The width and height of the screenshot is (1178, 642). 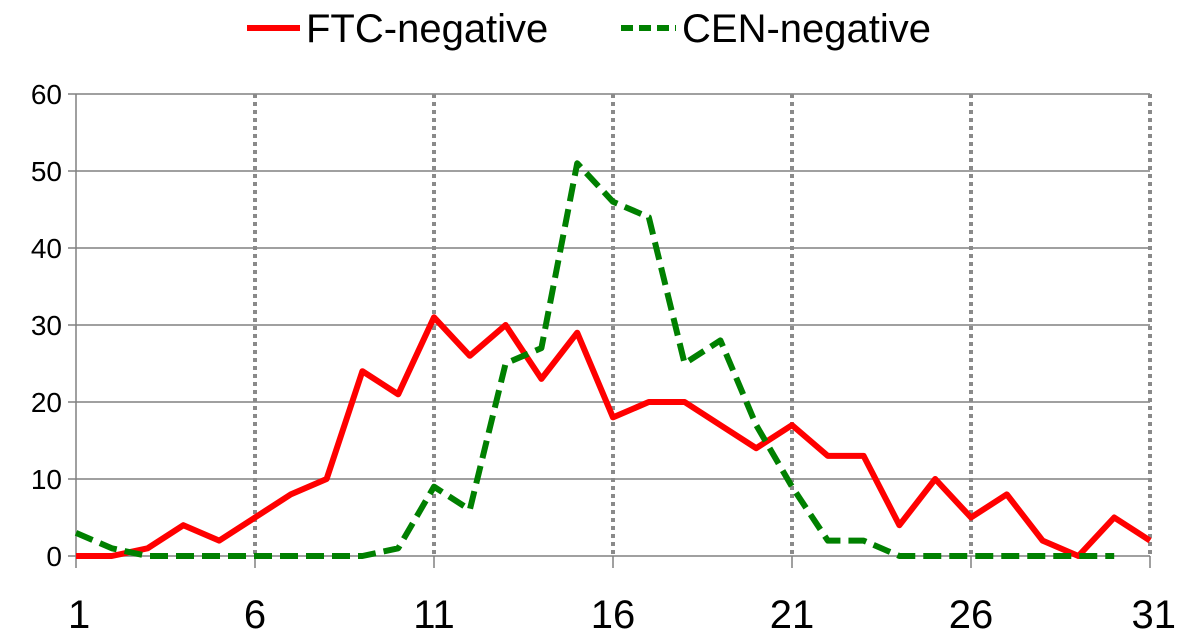 What do you see at coordinates (46, 479) in the screenshot?
I see `y-tick-label-10: 10` at bounding box center [46, 479].